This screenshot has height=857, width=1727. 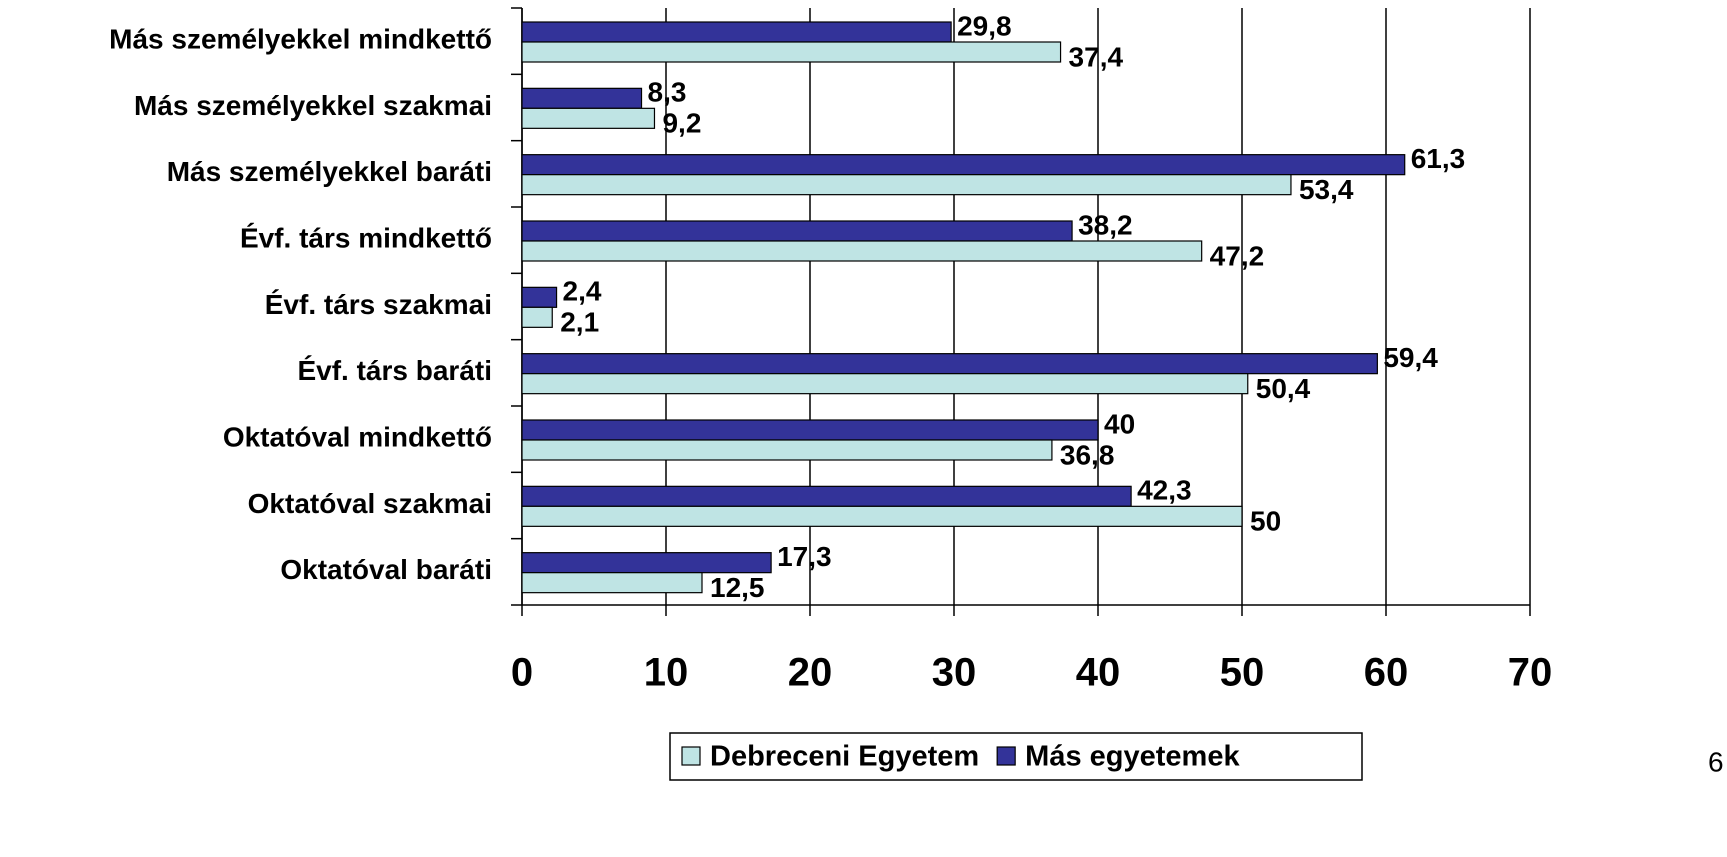 I want to click on data-label: 2,1, so click(x=579, y=322).